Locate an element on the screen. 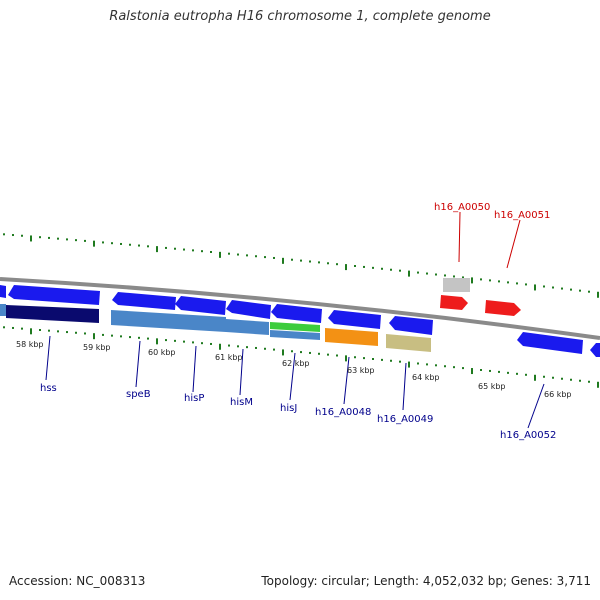 This screenshot has height=600, width=600. gene-label-hisP: hisP is located at coordinates (194, 398).